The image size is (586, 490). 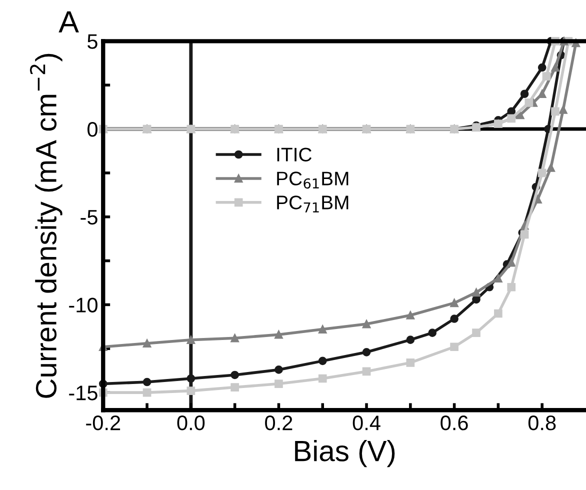 I want to click on x-tick-label: 0.4, so click(x=366, y=423).